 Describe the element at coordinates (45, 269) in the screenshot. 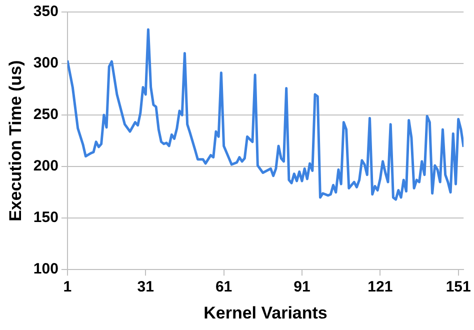

I see `y-tick-label: 100` at that location.